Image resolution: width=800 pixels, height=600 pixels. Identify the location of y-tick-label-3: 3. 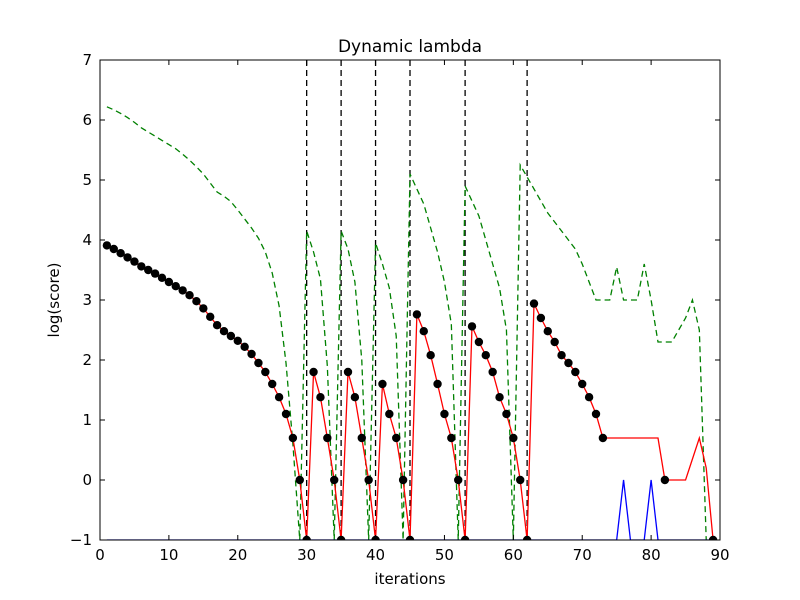
(87, 300).